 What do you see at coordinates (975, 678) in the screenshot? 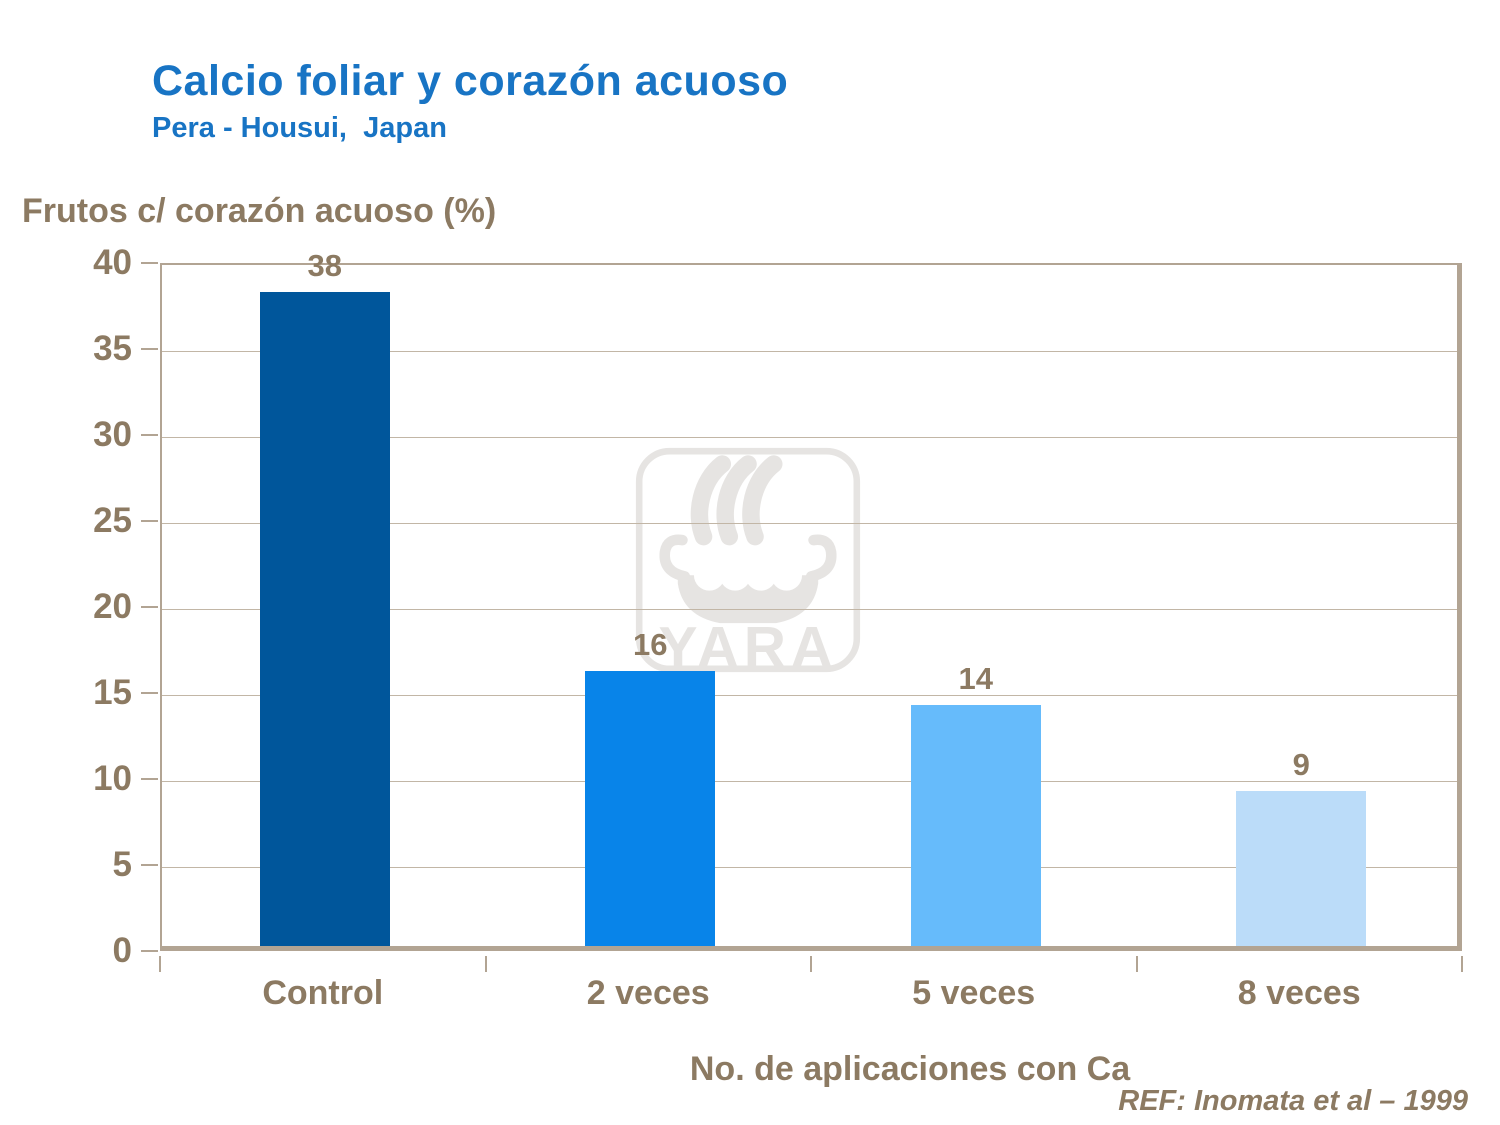
I see `bar-value-label: 14` at bounding box center [975, 678].